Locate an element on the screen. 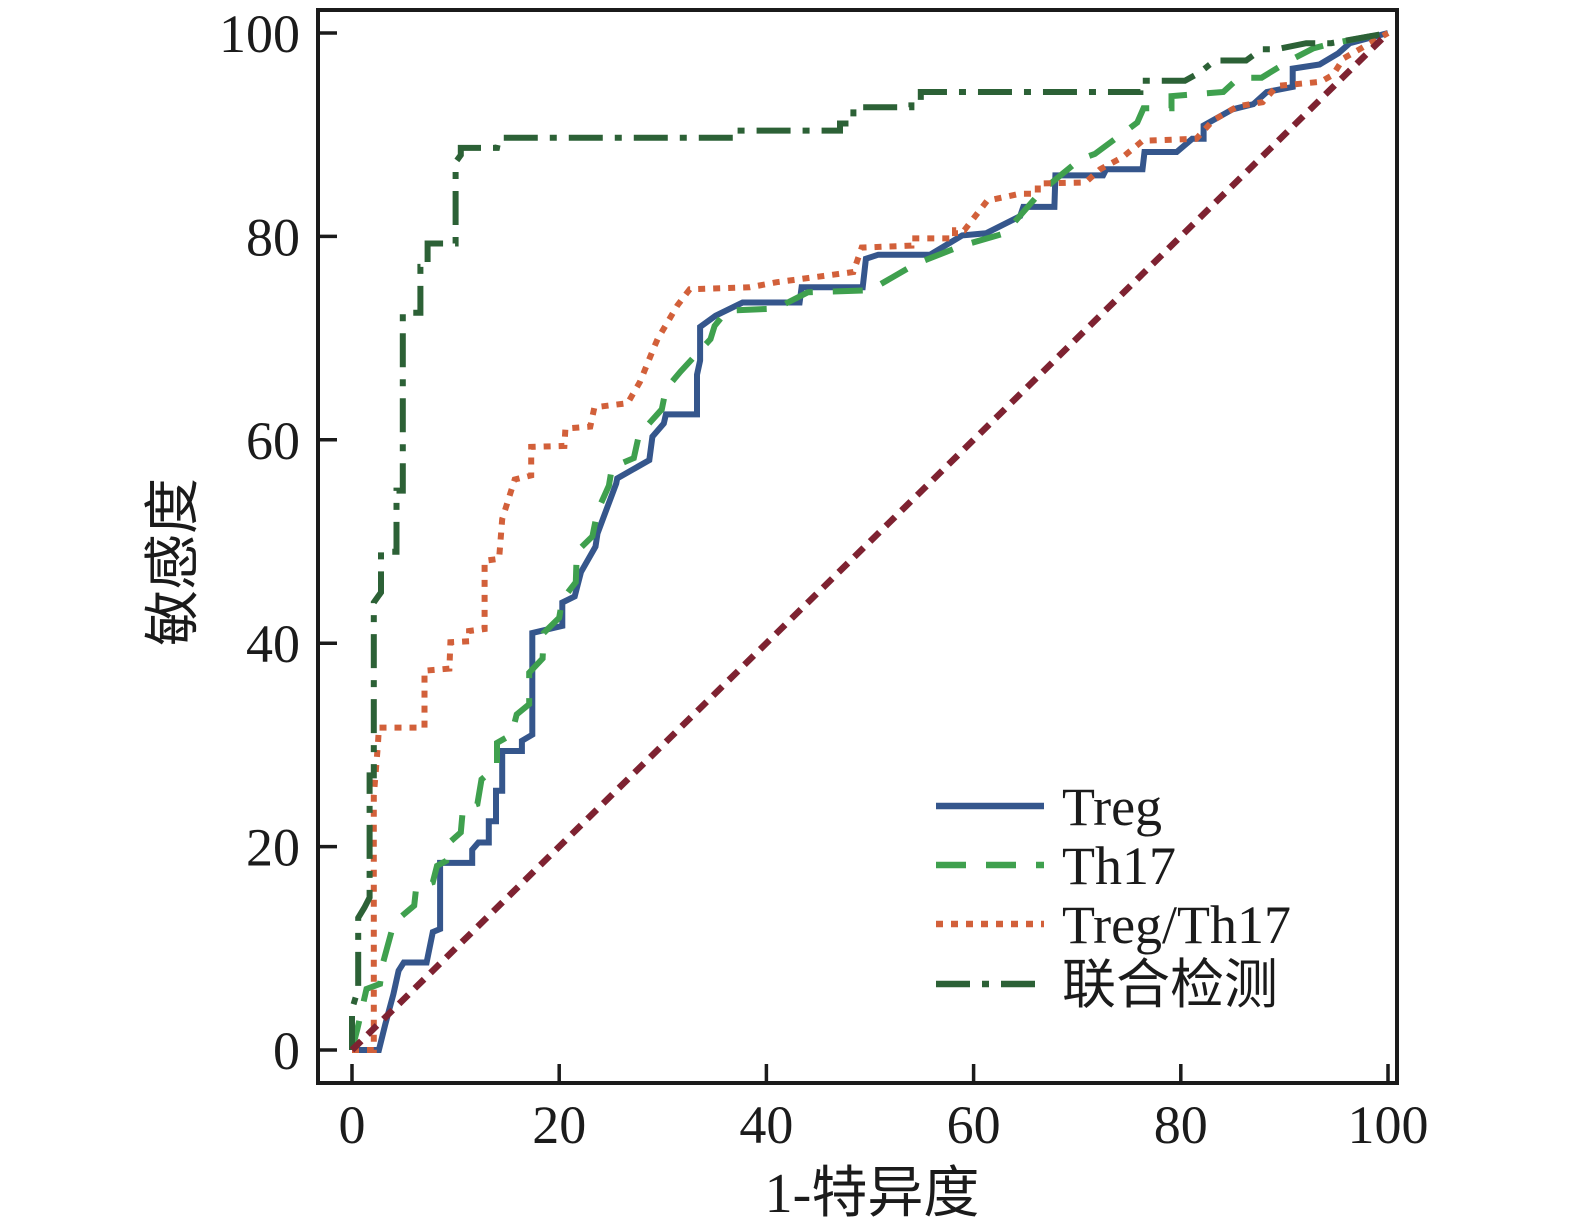 This screenshot has height=1228, width=1575. y-tick-label: 20 is located at coordinates (273, 848).